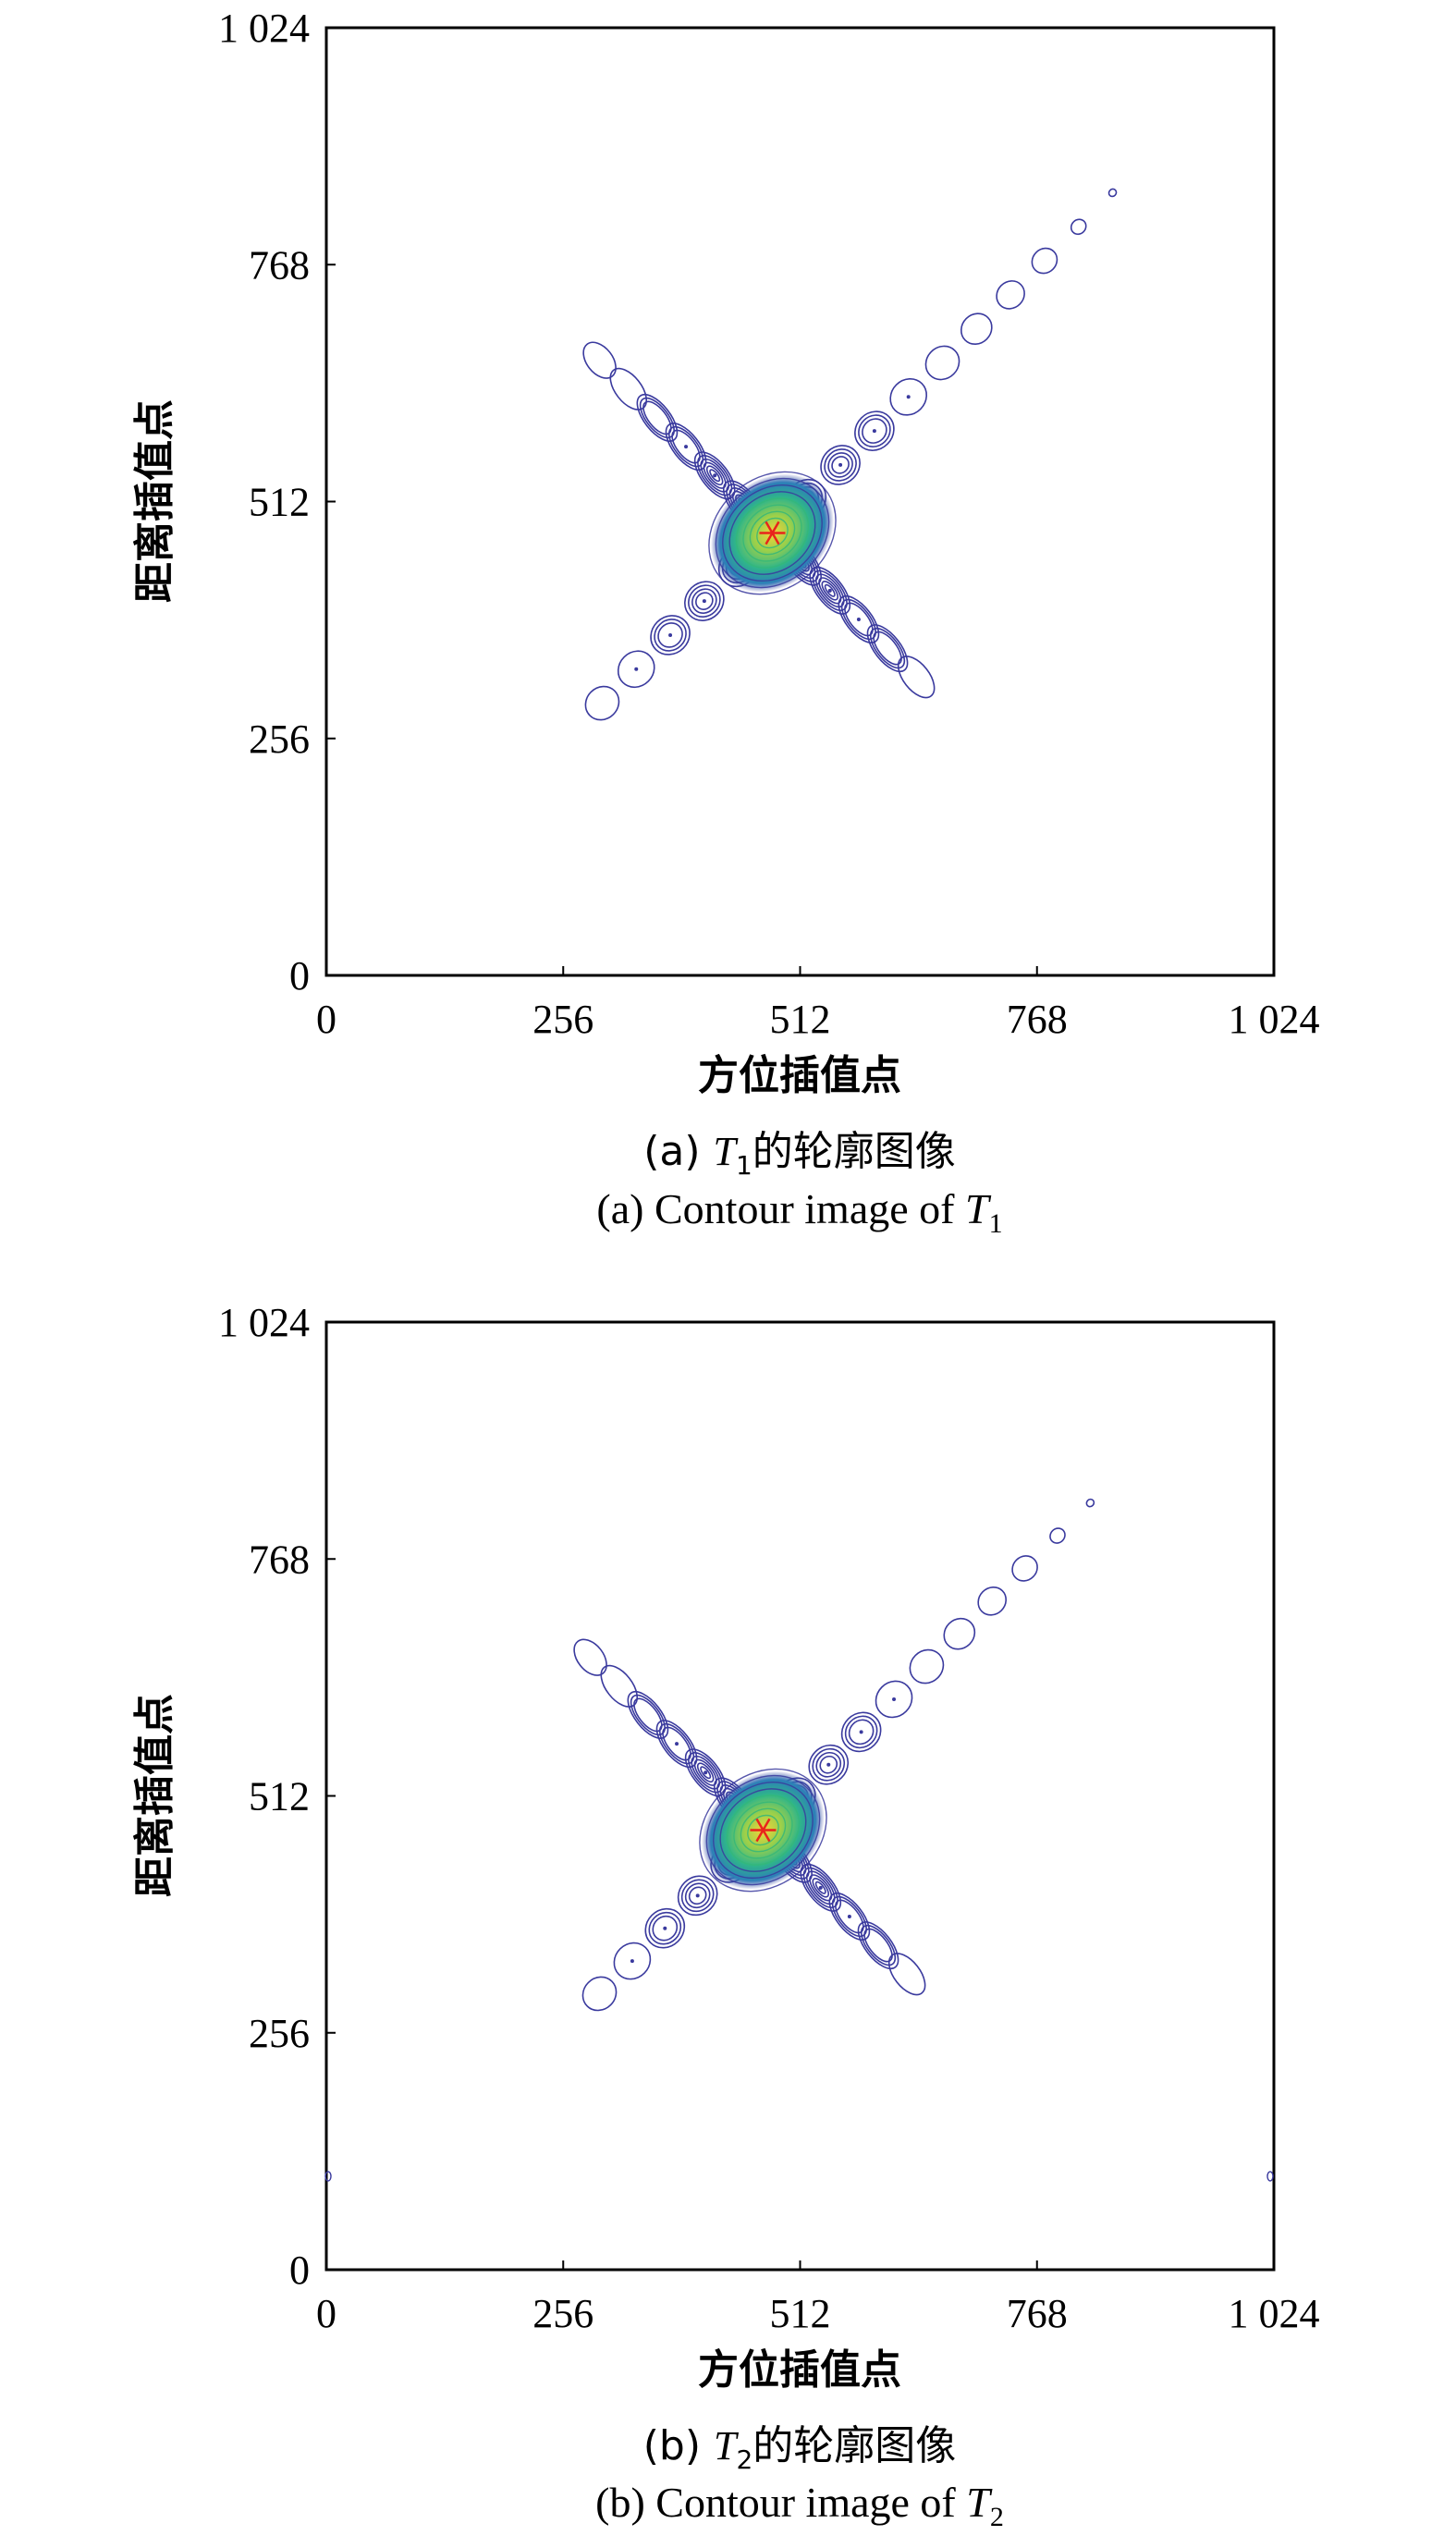 Image resolution: width=1456 pixels, height=2548 pixels. Describe the element at coordinates (799, 1212) in the screenshot. I see `caption-en: (a) Contour image of T1` at that location.